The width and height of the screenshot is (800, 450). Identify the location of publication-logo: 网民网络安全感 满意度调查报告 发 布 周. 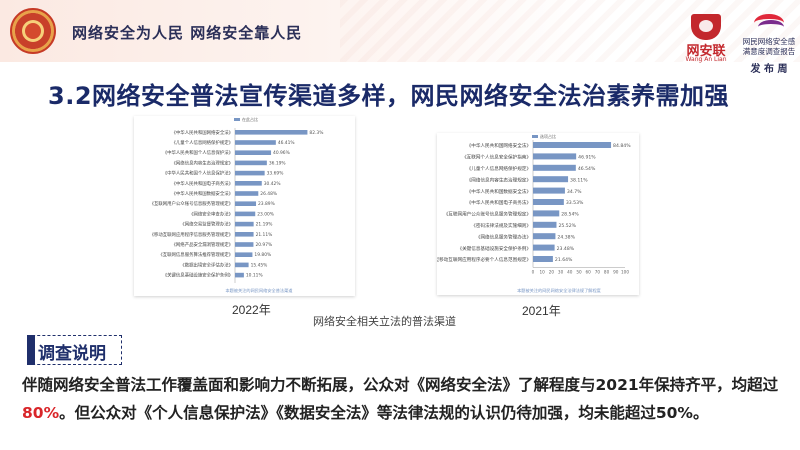
(769, 41).